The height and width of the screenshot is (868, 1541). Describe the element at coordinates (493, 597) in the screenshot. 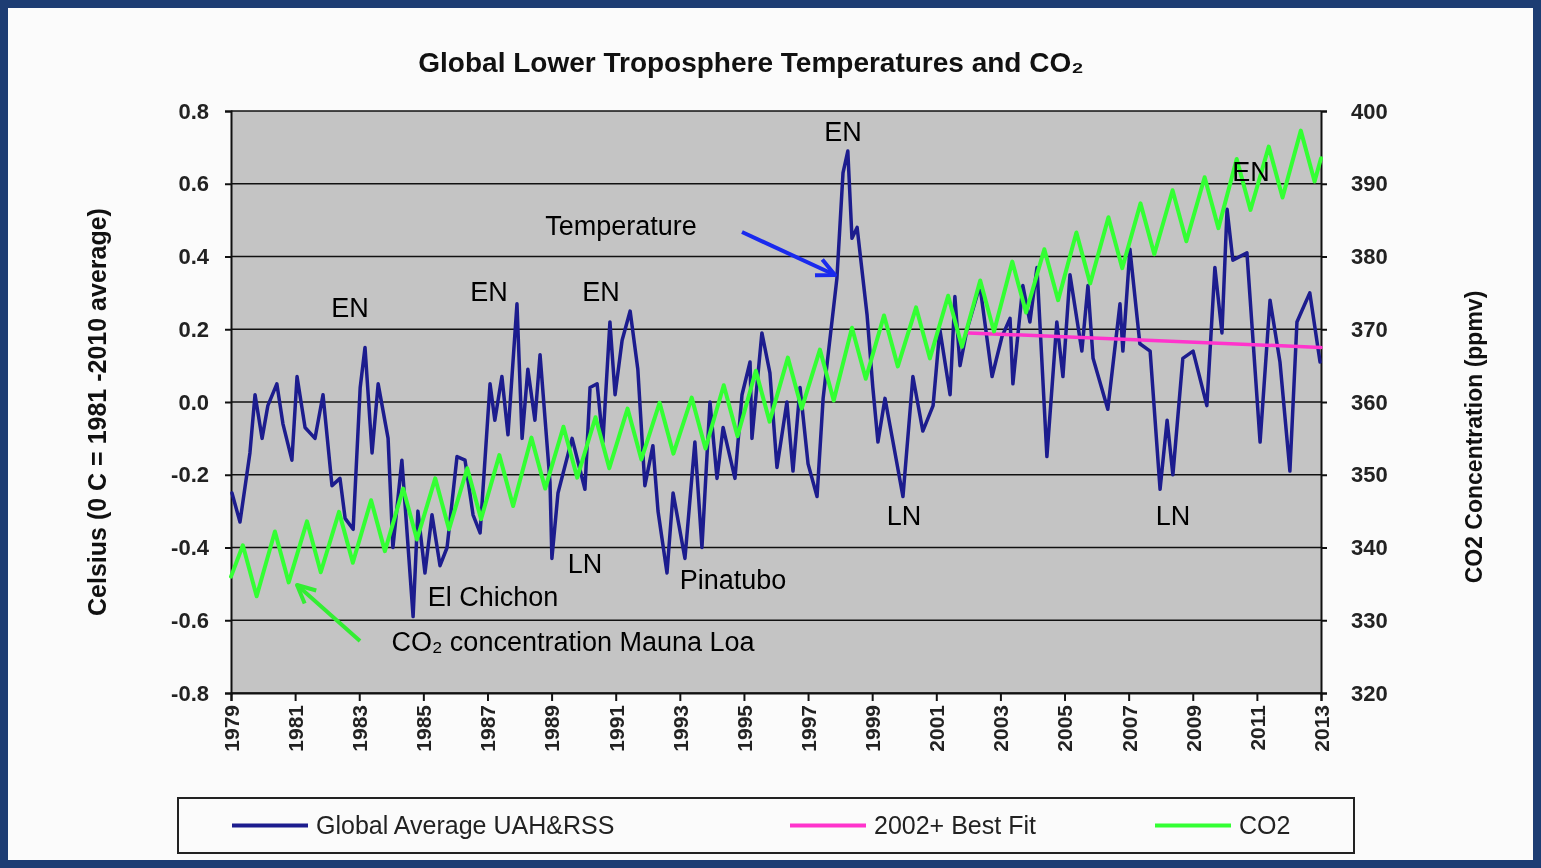

I see `annotation: El Chichon` at that location.